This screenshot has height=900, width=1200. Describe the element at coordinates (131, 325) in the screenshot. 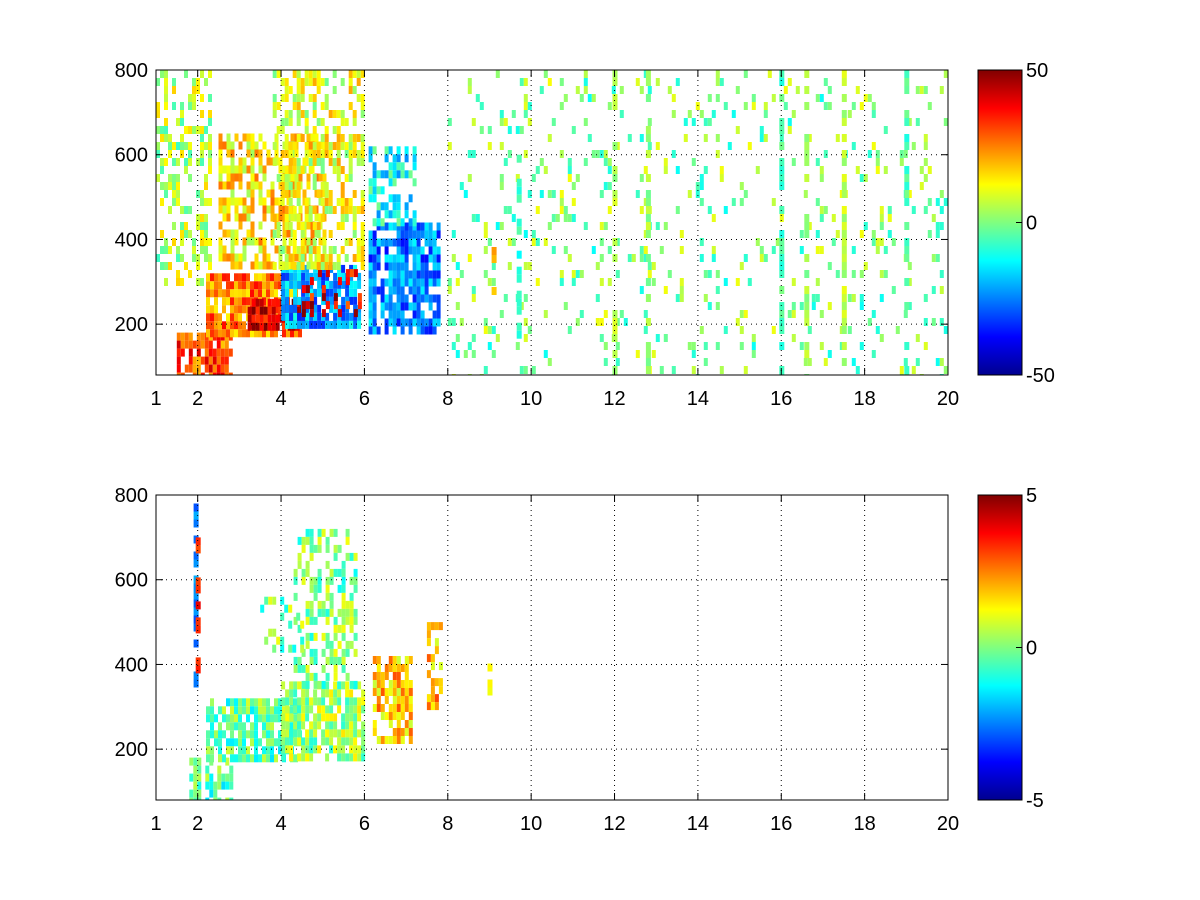

I see `y-tick-label: 200` at that location.